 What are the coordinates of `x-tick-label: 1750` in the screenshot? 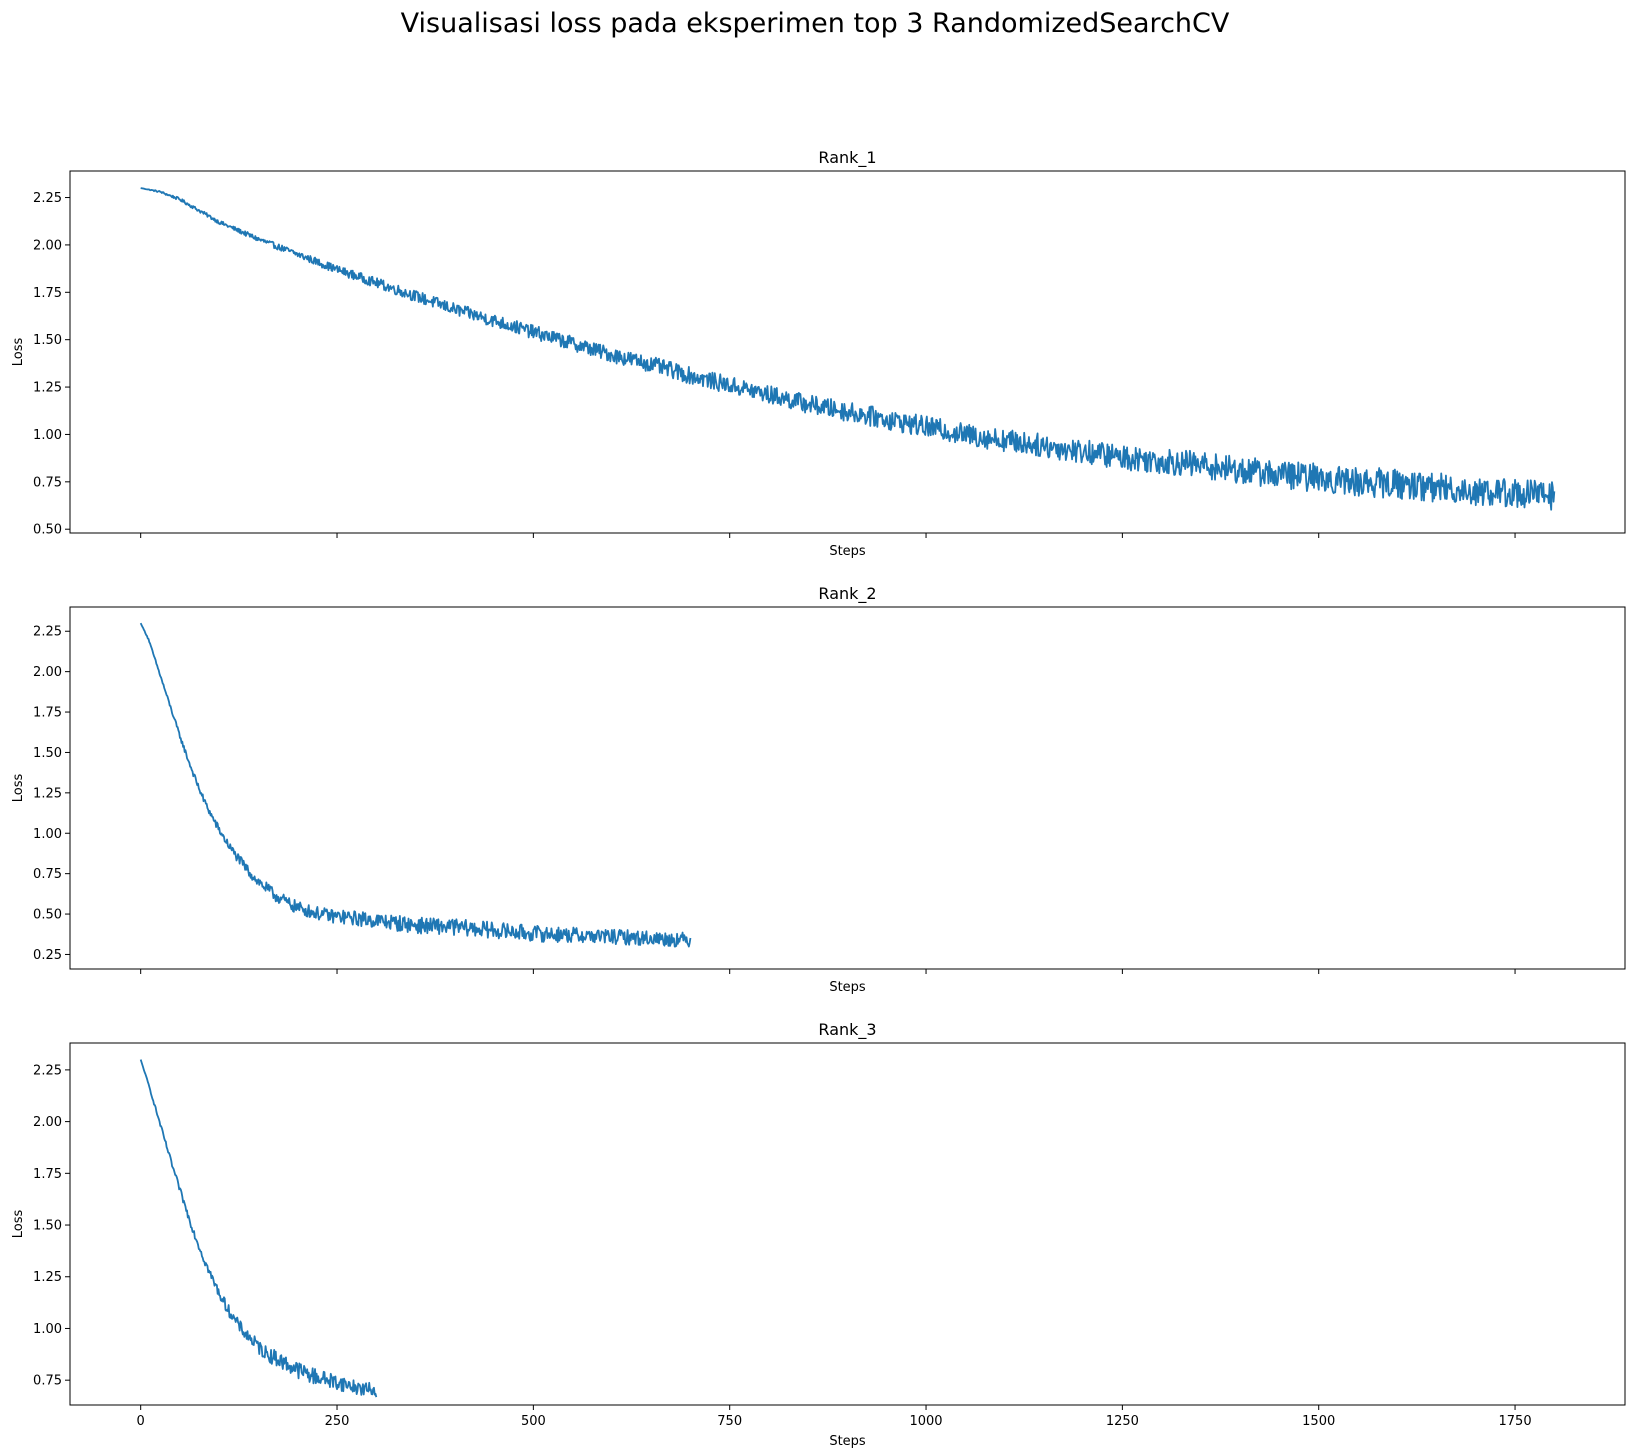 It's located at (1515, 1421).